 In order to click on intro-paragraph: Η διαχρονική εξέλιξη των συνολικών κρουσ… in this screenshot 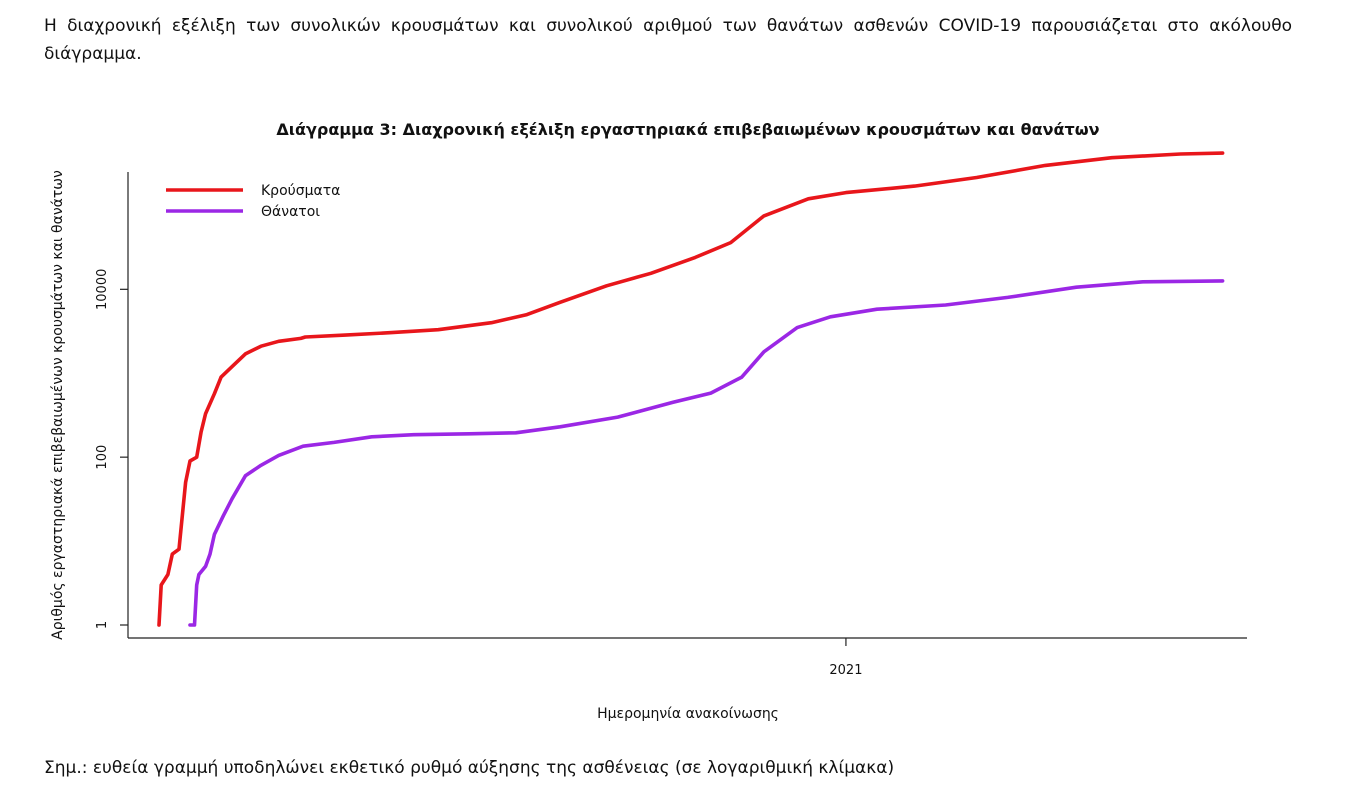, I will do `click(668, 40)`.